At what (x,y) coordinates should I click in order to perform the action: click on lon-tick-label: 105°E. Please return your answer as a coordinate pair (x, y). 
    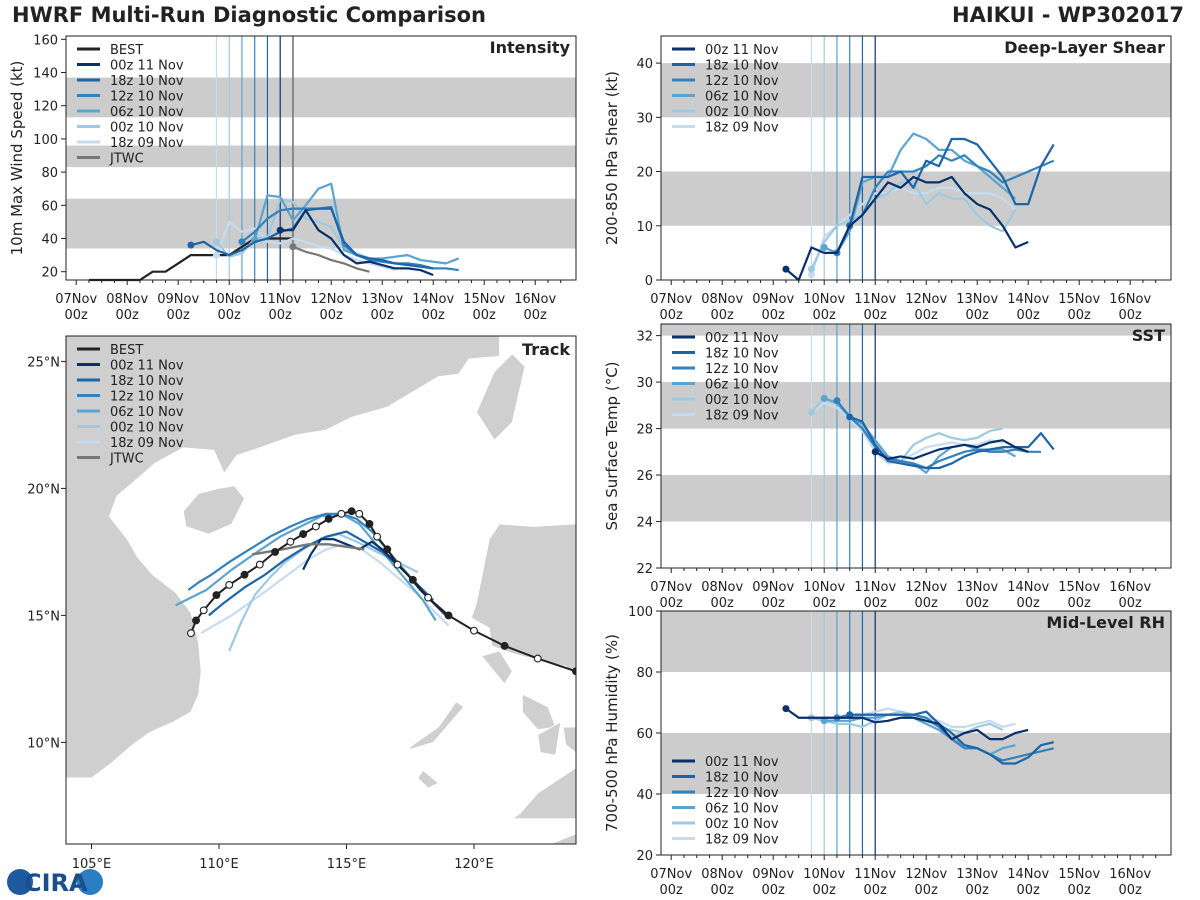
    Looking at the image, I should click on (92, 864).